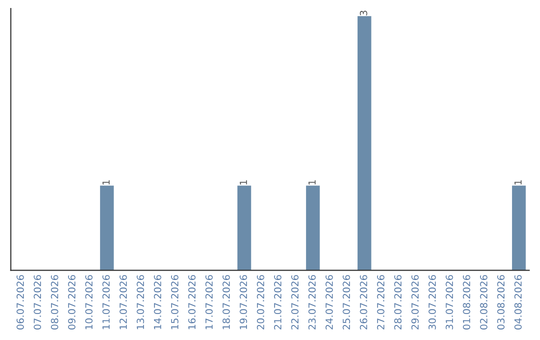 Image resolution: width=540 pixels, height=340 pixels. What do you see at coordinates (398, 302) in the screenshot?
I see `x-tick-label: 28.07.2026` at bounding box center [398, 302].